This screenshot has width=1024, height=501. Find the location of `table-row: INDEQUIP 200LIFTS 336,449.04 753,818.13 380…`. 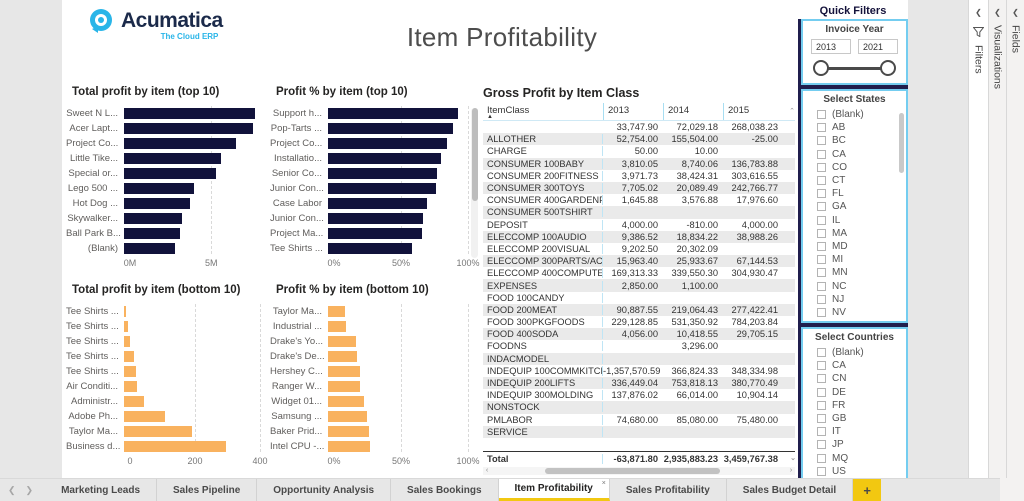

table-row: INDEQUIP 200LIFTS 336,449.04 753,818.13 380… is located at coordinates (639, 383).